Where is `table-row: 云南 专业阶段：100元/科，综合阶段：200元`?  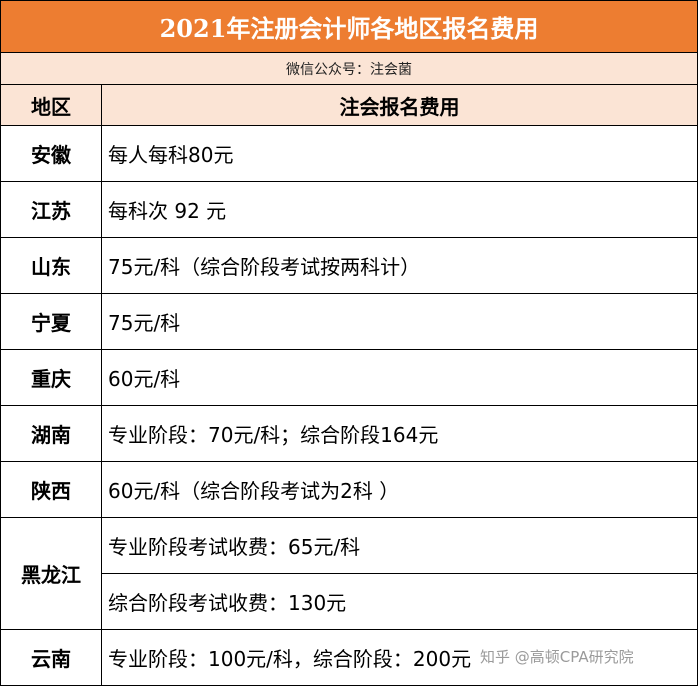
table-row: 云南 专业阶段：100元/科，综合阶段：200元 is located at coordinates (349, 657).